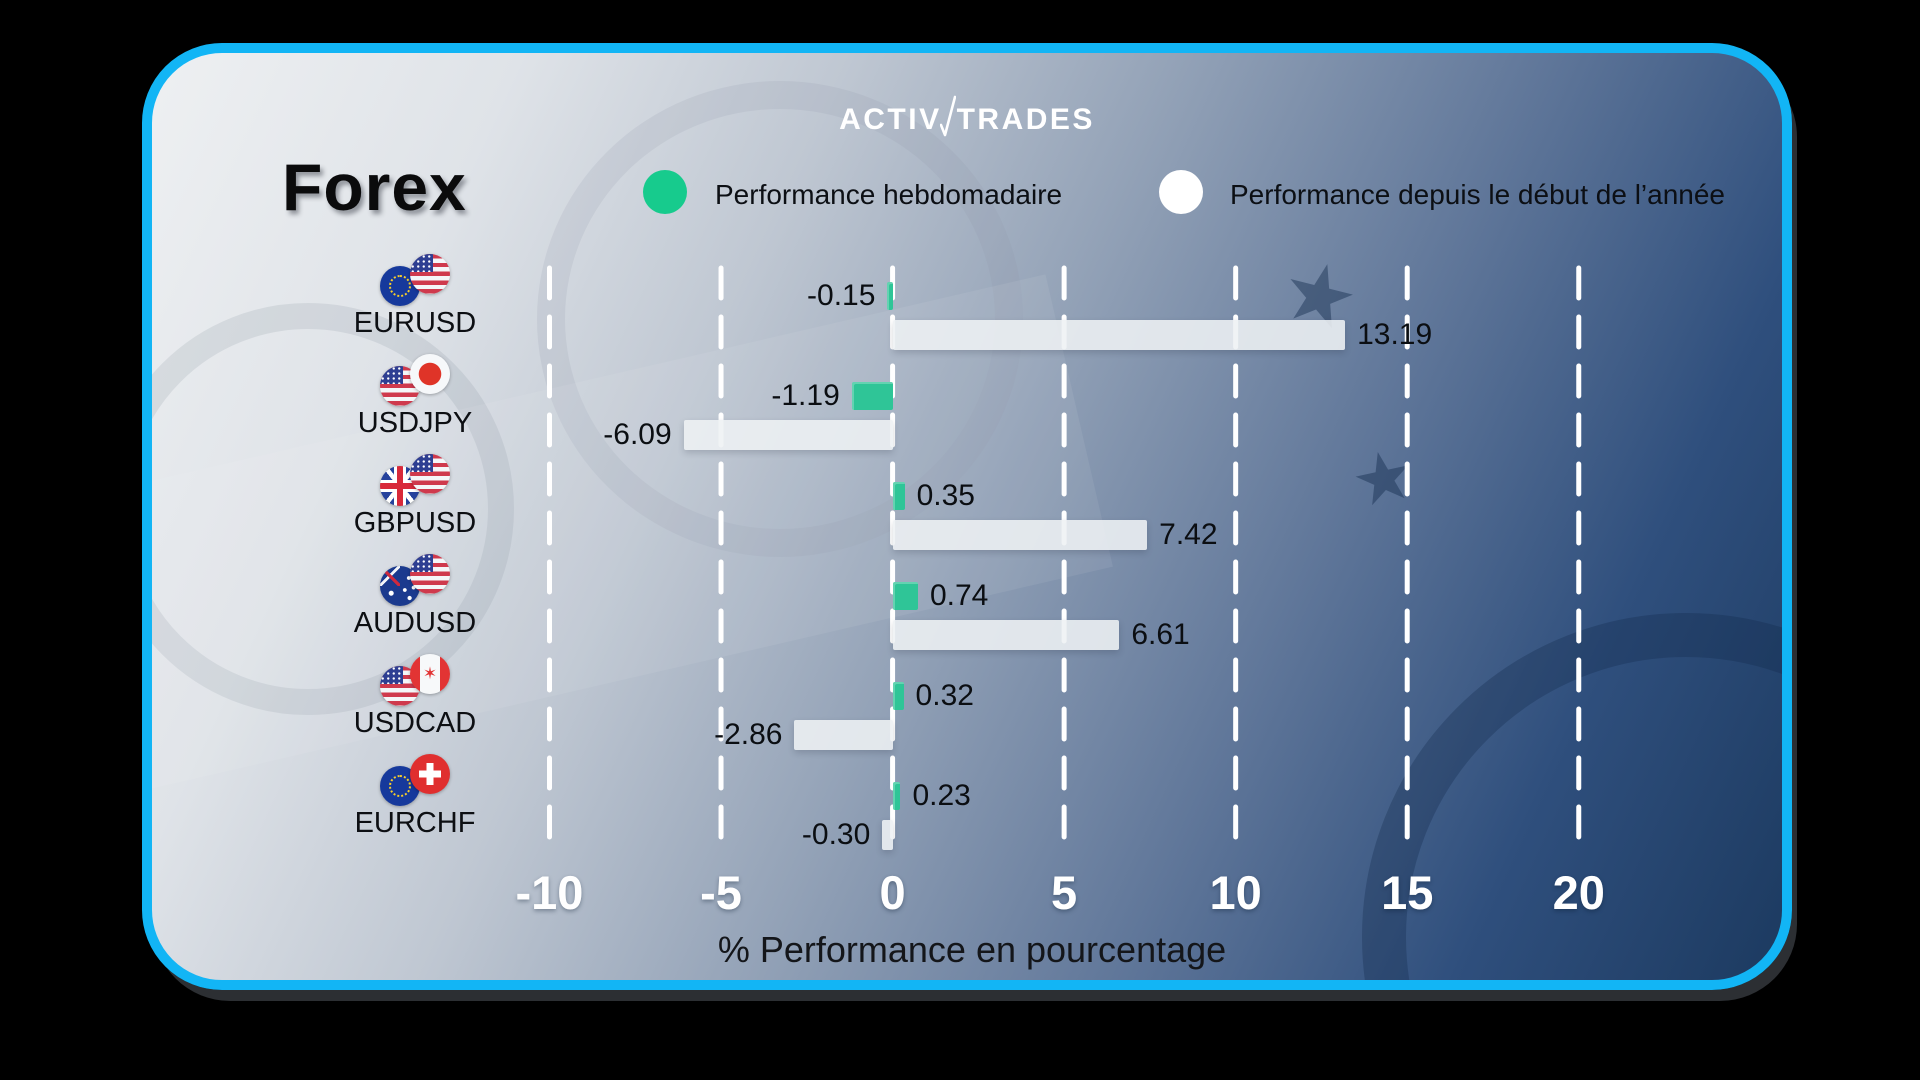 Image resolution: width=1920 pixels, height=1080 pixels. I want to click on value-label-eurchf: 0.23, so click(941, 795).